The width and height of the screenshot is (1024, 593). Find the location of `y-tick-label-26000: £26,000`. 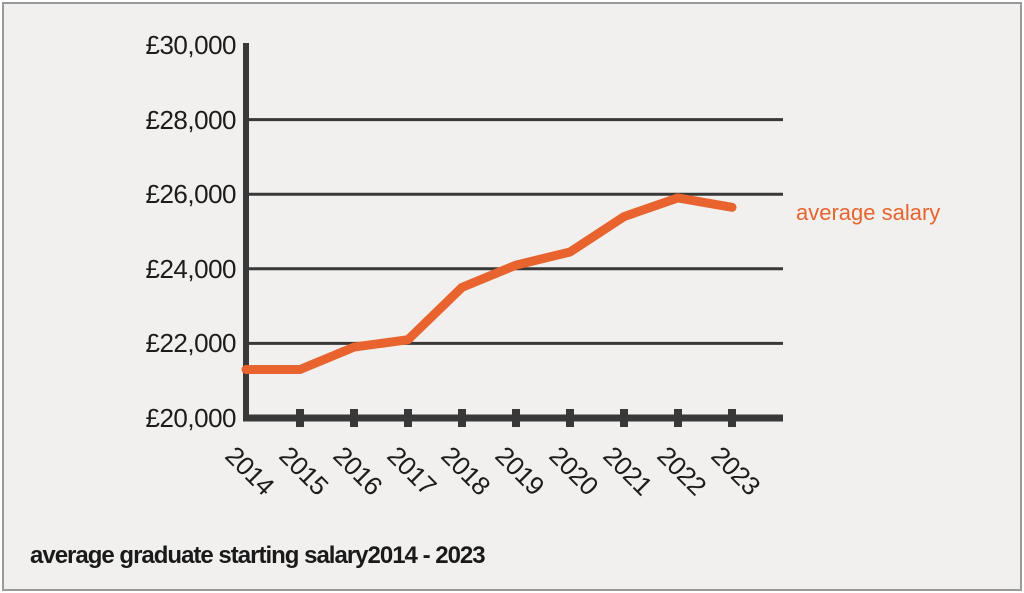

y-tick-label-26000: £26,000 is located at coordinates (191, 194).